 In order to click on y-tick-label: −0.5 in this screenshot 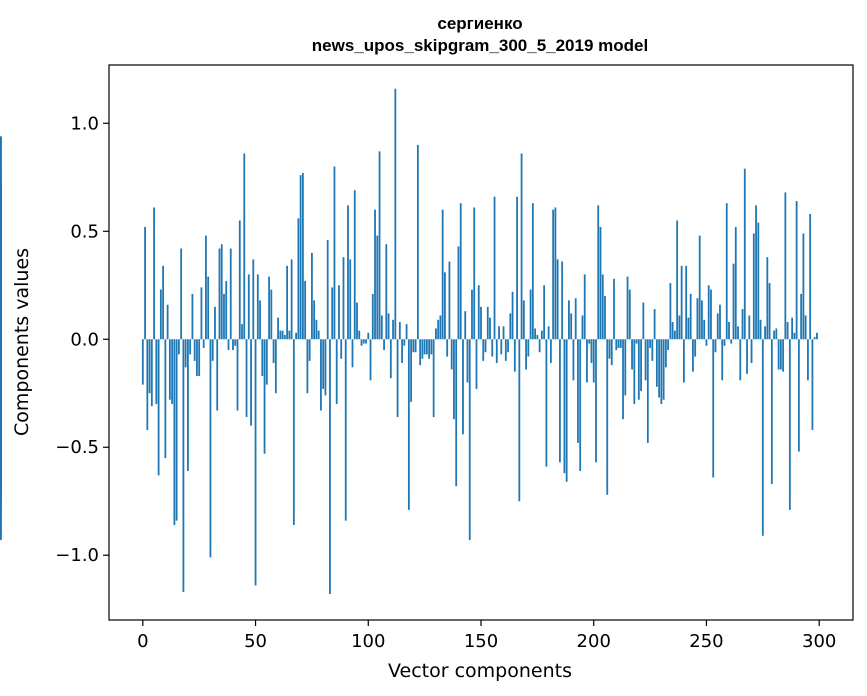, I will do `click(77, 447)`.